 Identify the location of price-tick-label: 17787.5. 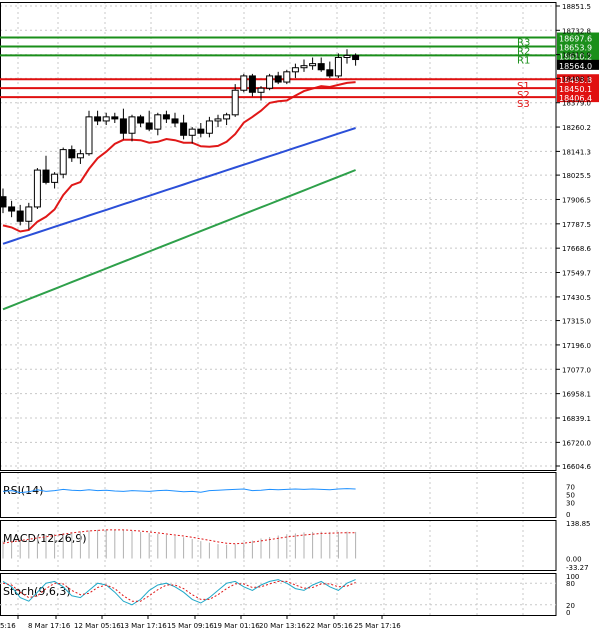
(576, 225).